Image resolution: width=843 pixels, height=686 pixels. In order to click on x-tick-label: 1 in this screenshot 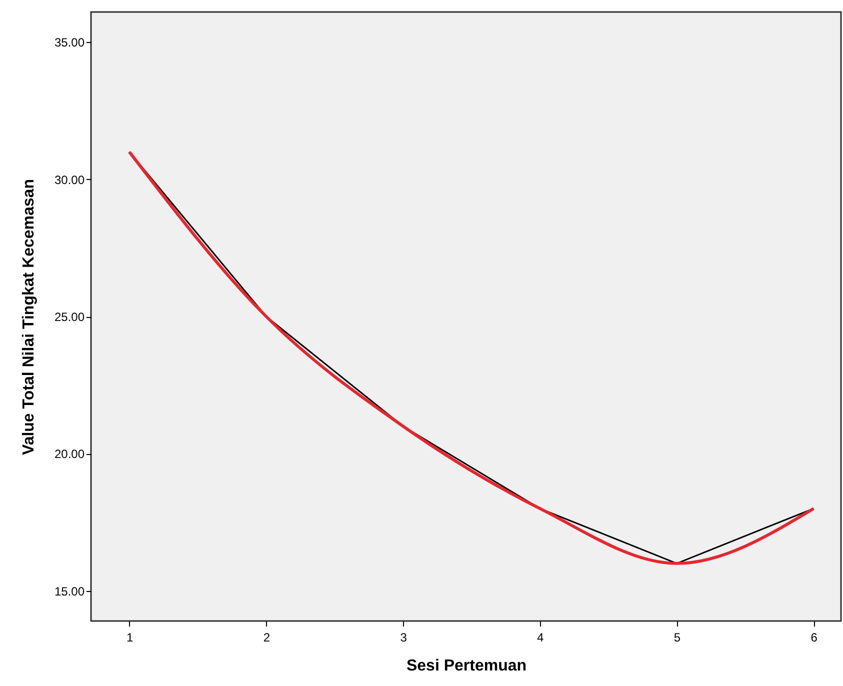, I will do `click(130, 637)`.